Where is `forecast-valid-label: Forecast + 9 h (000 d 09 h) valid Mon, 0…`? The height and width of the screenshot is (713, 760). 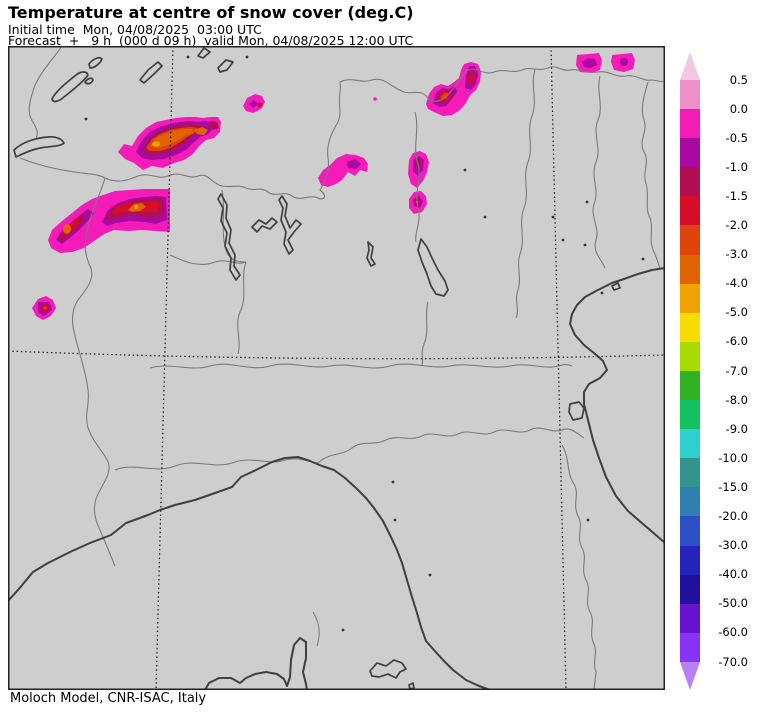 forecast-valid-label: Forecast + 9 h (000 d 09 h) valid Mon, 0… is located at coordinates (211, 40).